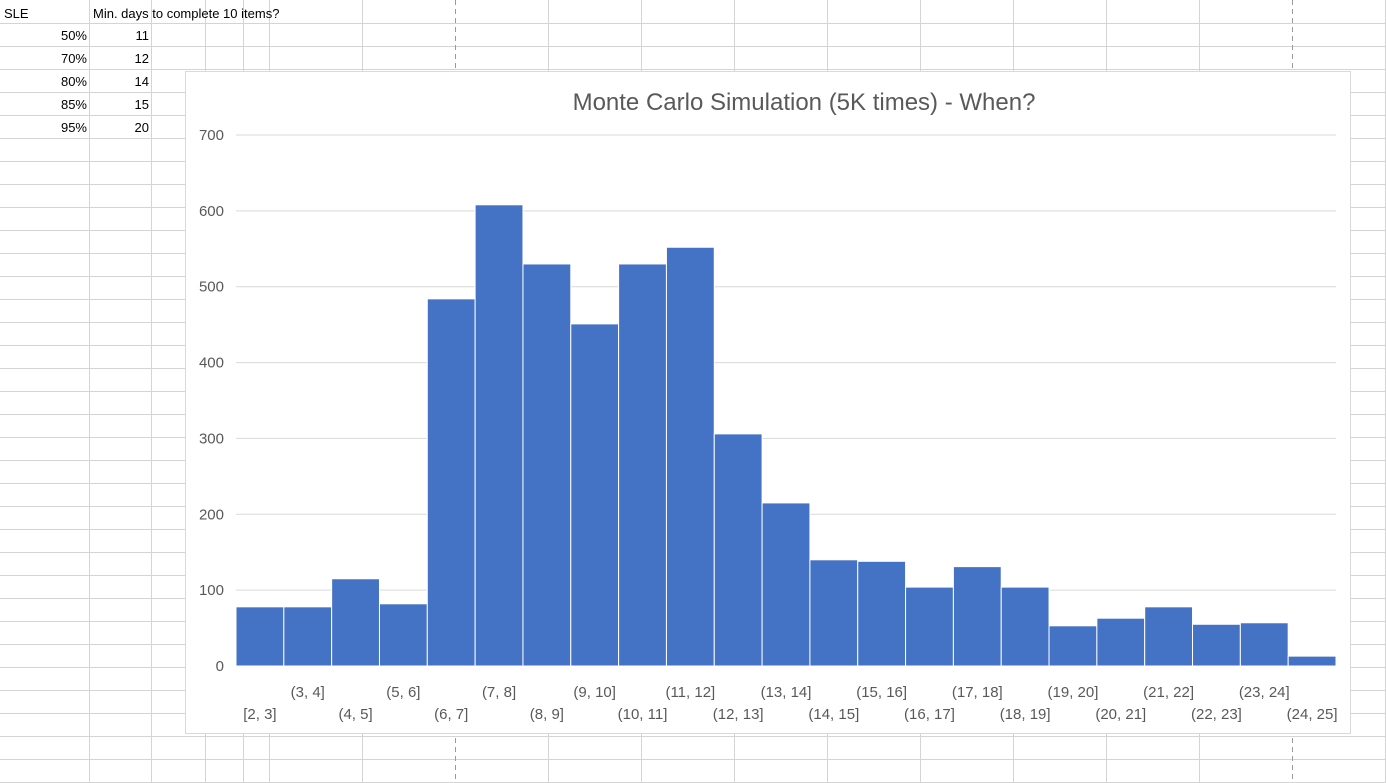 This screenshot has height=783, width=1386. I want to click on y-tick-label: 400, so click(211, 363).